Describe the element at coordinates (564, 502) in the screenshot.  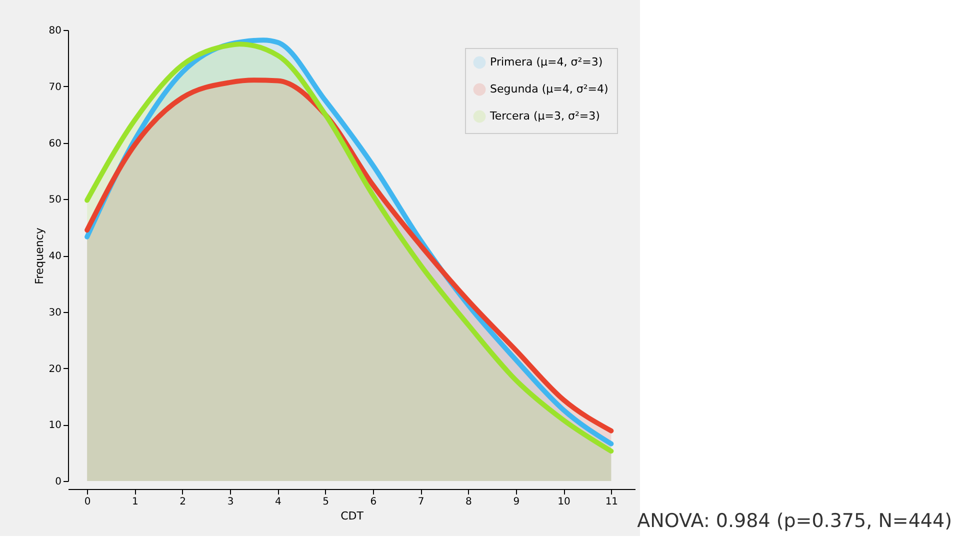
I see `x-tick-label: 10` at that location.